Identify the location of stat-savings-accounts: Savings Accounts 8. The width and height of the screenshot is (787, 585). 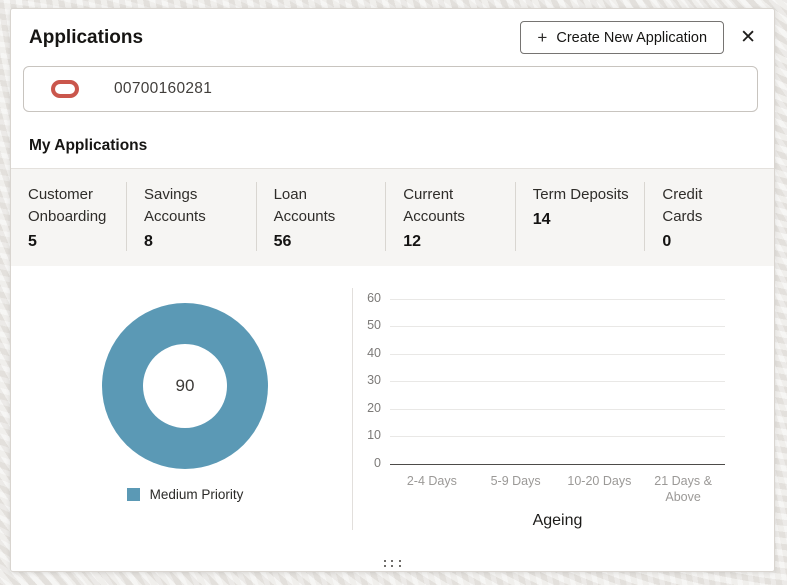
(191, 216).